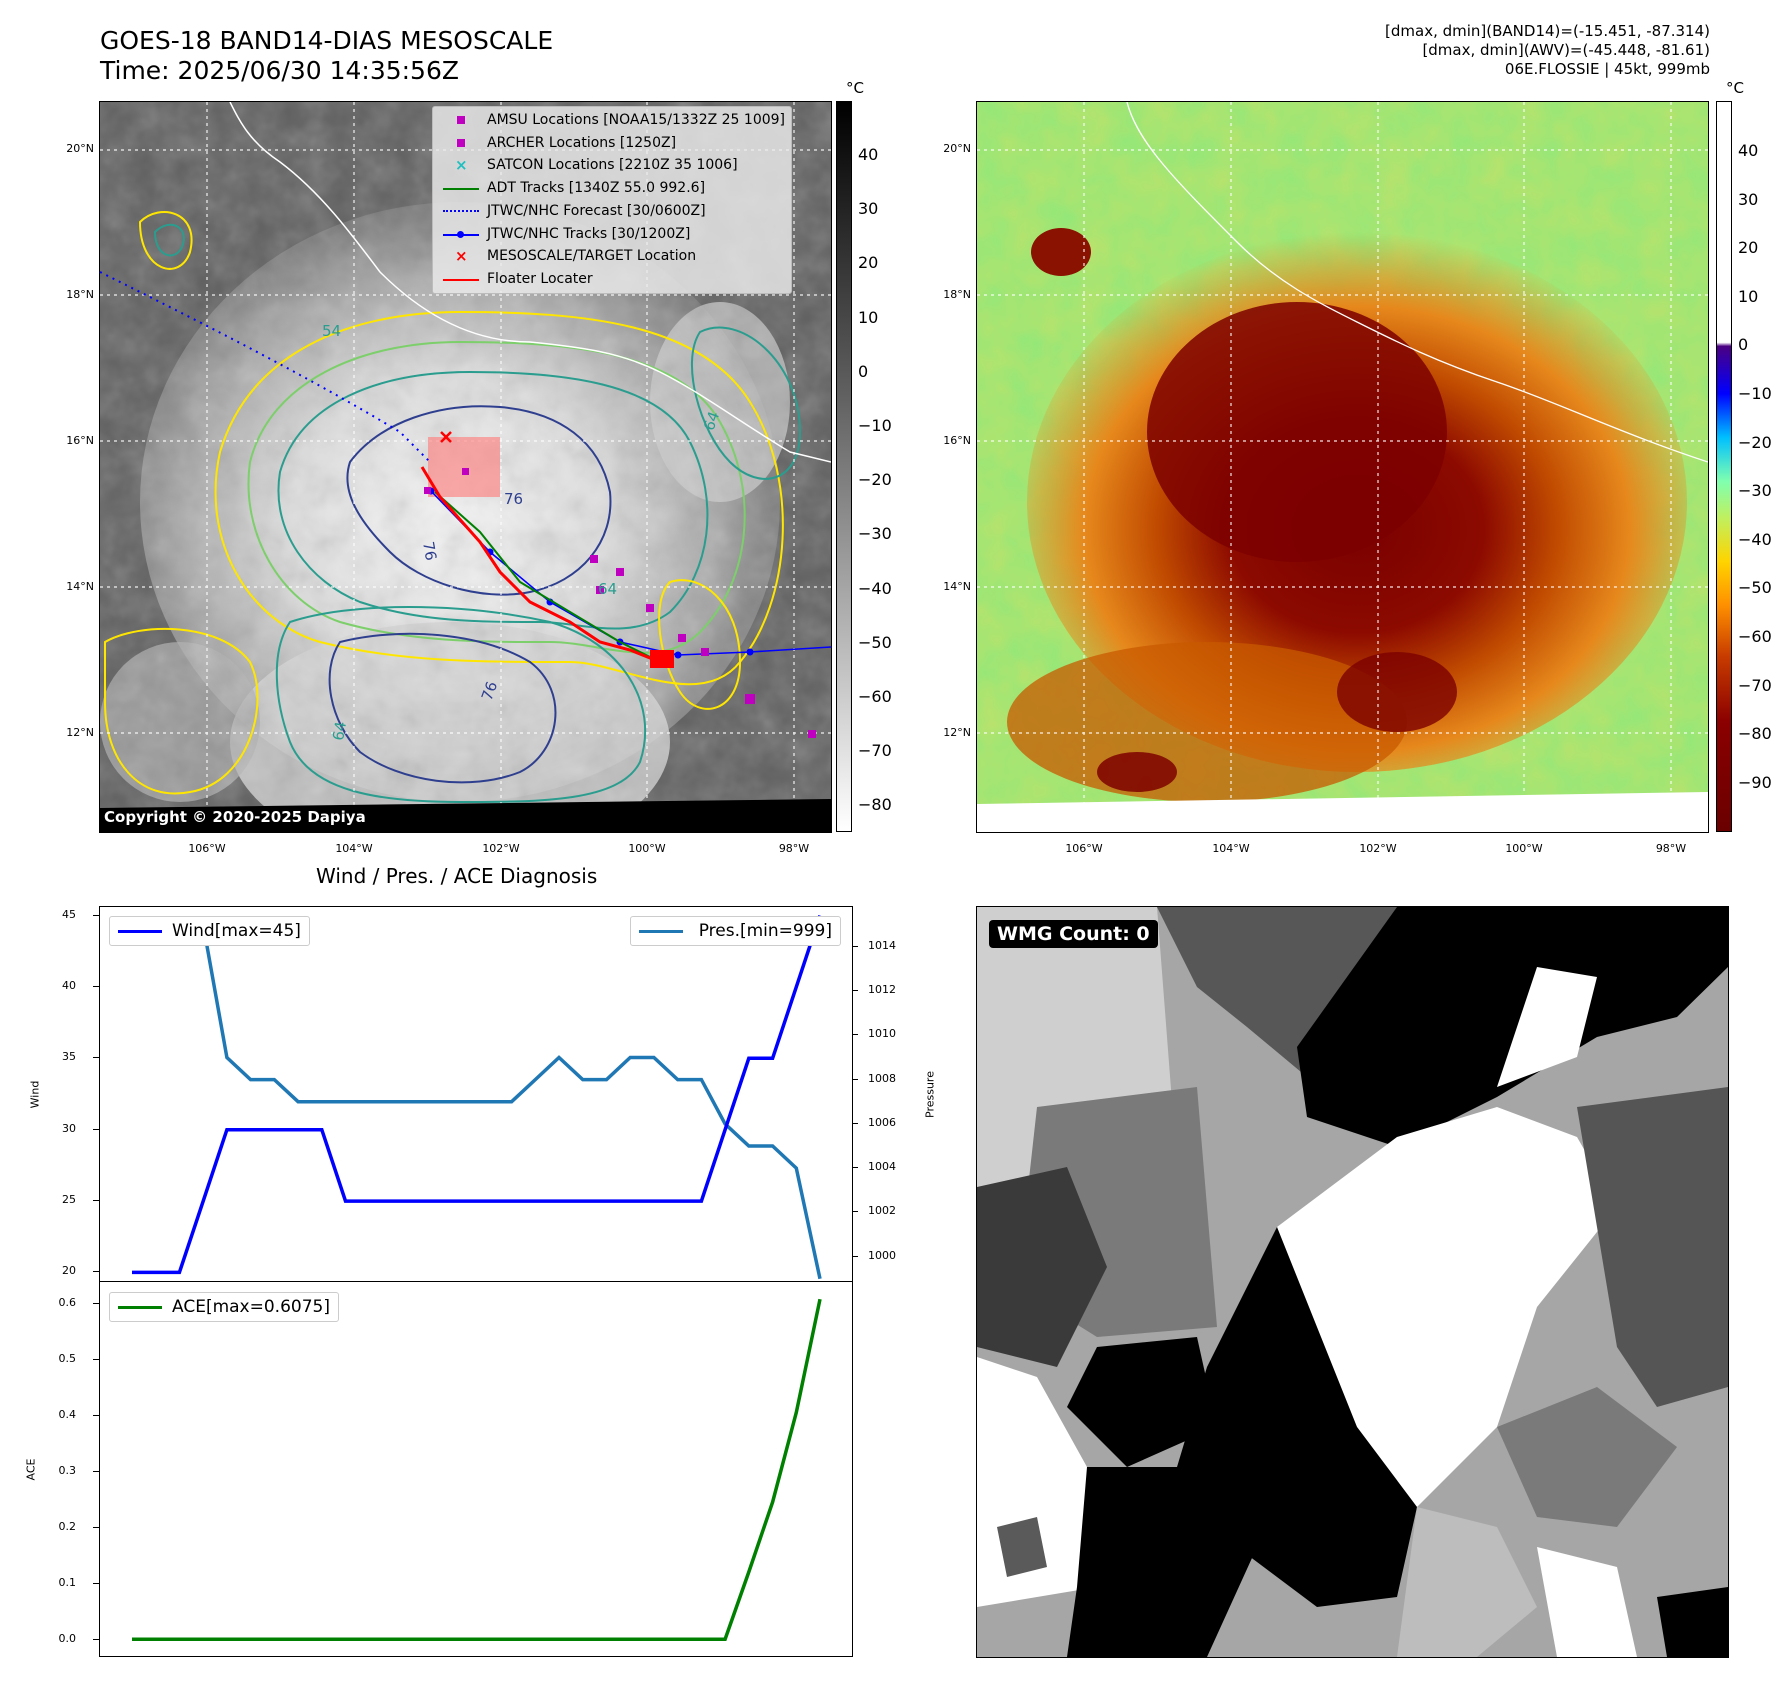 The image size is (1792, 1690). I want to click on y-tick-label: 1012, so click(882, 990).